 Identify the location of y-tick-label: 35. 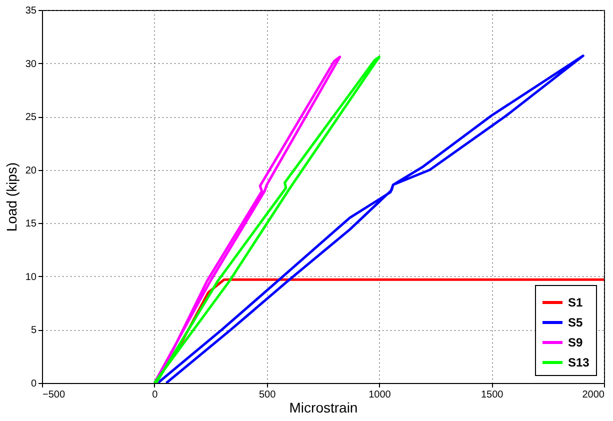
(31, 11).